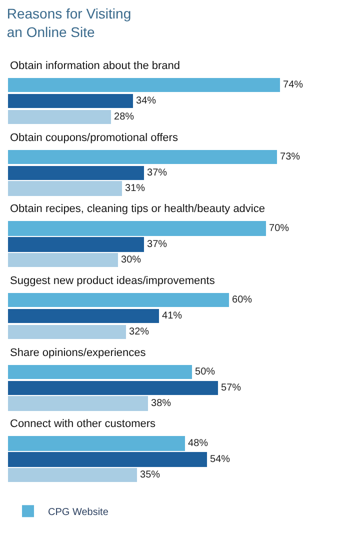  Describe the element at coordinates (172, 316) in the screenshot. I see `data-label: 41%` at that location.